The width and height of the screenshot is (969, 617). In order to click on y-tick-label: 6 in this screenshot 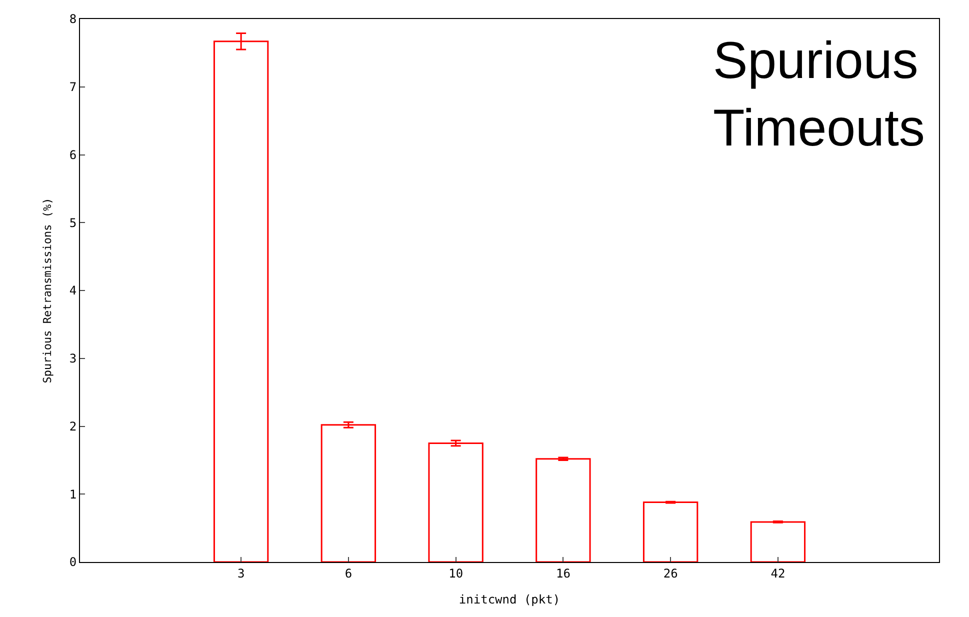, I will do `click(73, 155)`.